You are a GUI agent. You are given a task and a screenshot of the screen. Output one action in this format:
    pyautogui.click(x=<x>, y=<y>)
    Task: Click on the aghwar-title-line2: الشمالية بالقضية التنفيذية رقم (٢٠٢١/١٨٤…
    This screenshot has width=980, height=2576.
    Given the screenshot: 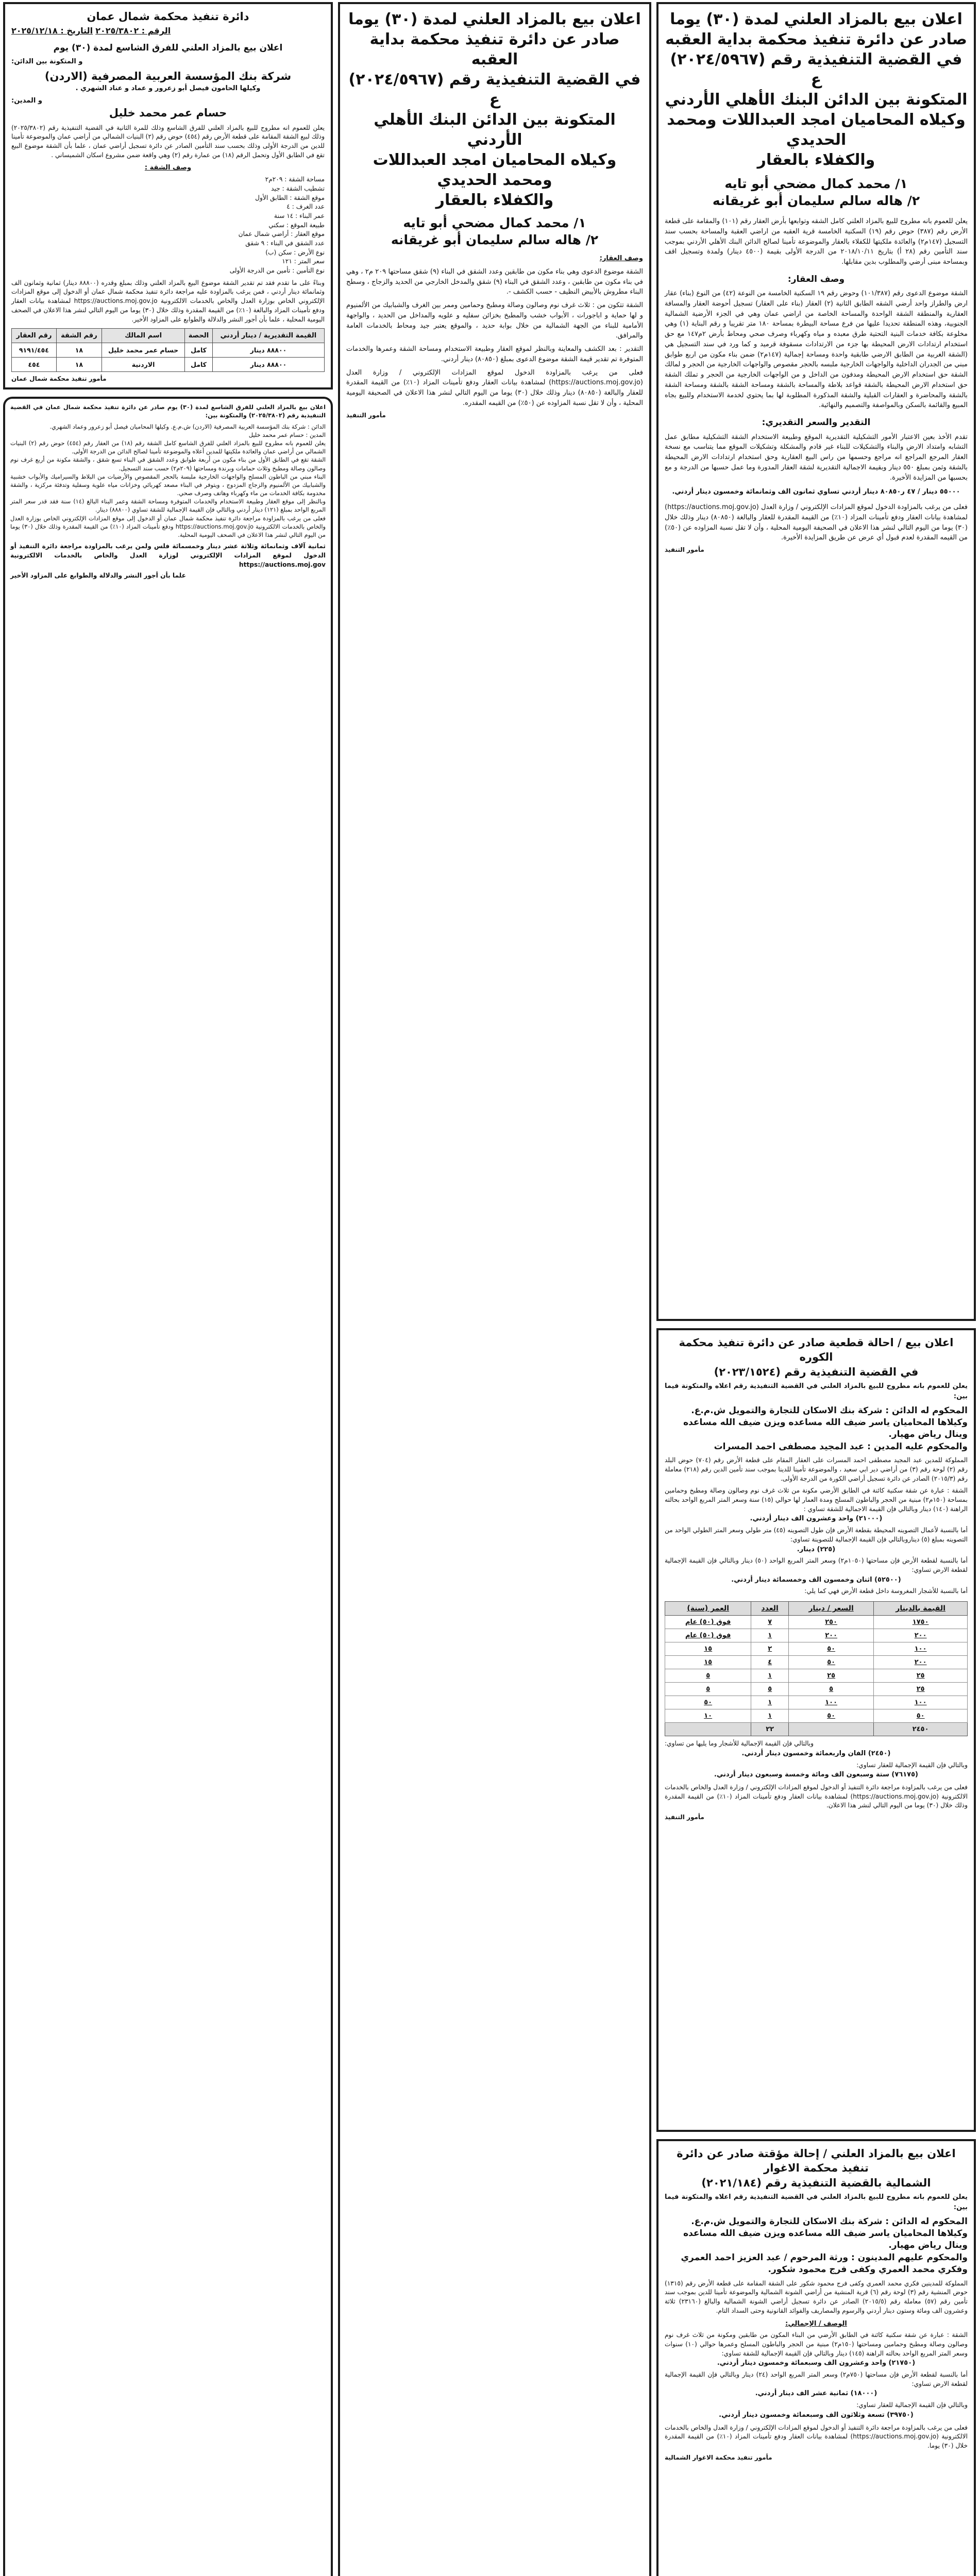 What is the action you would take?
    pyautogui.click(x=816, y=2182)
    